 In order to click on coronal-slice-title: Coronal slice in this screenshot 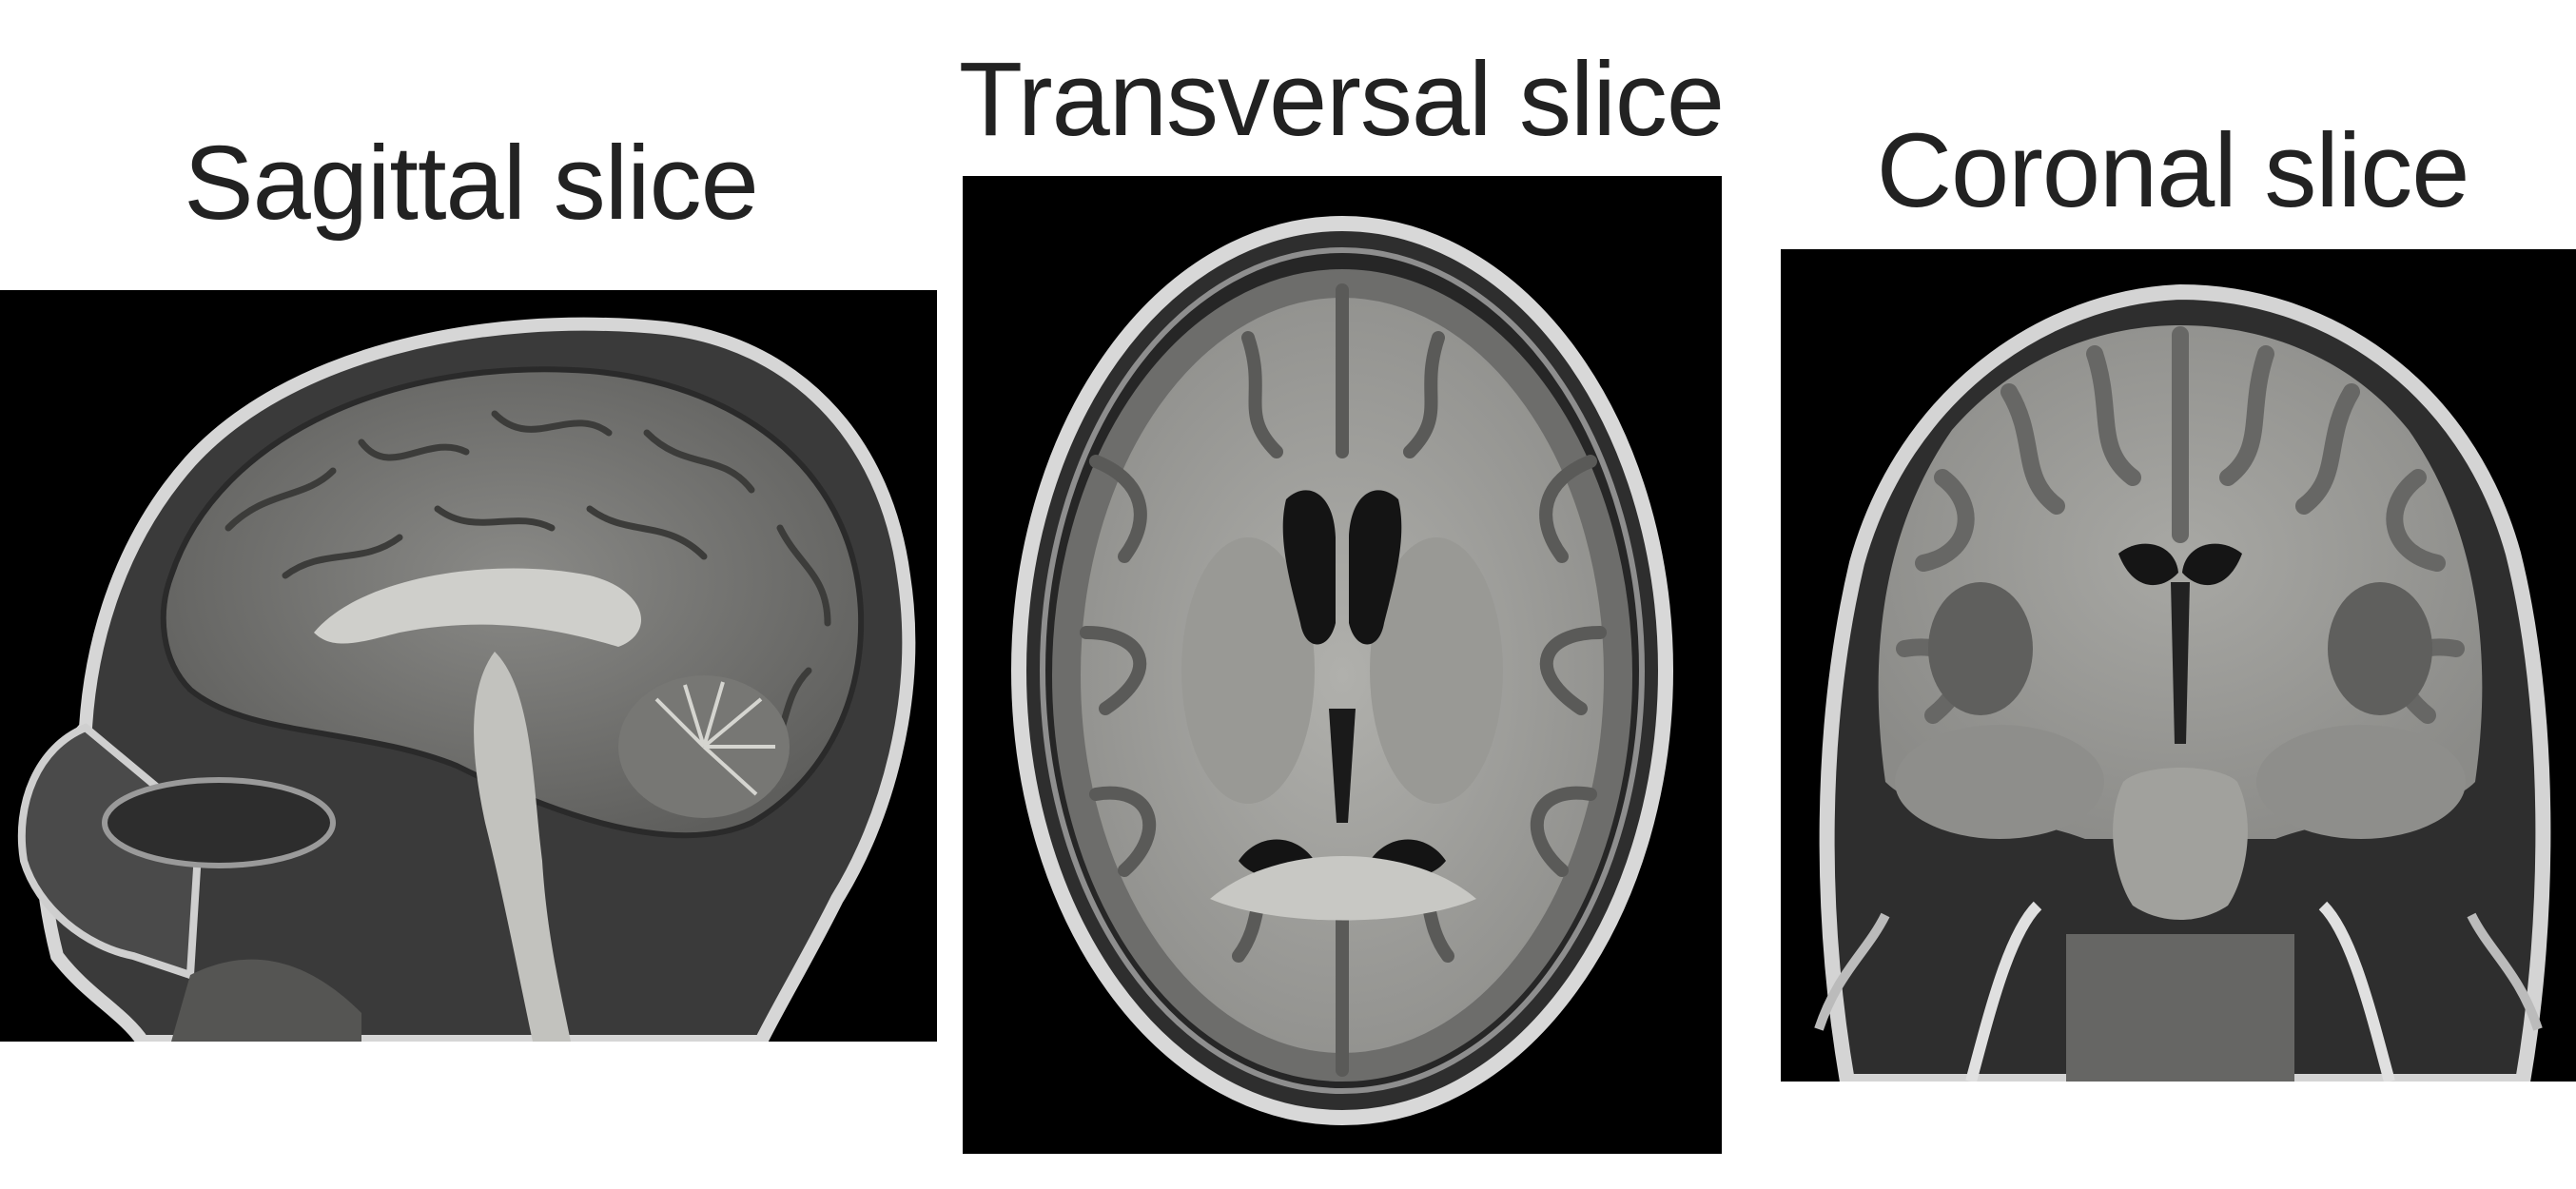, I will do `click(2173, 170)`.